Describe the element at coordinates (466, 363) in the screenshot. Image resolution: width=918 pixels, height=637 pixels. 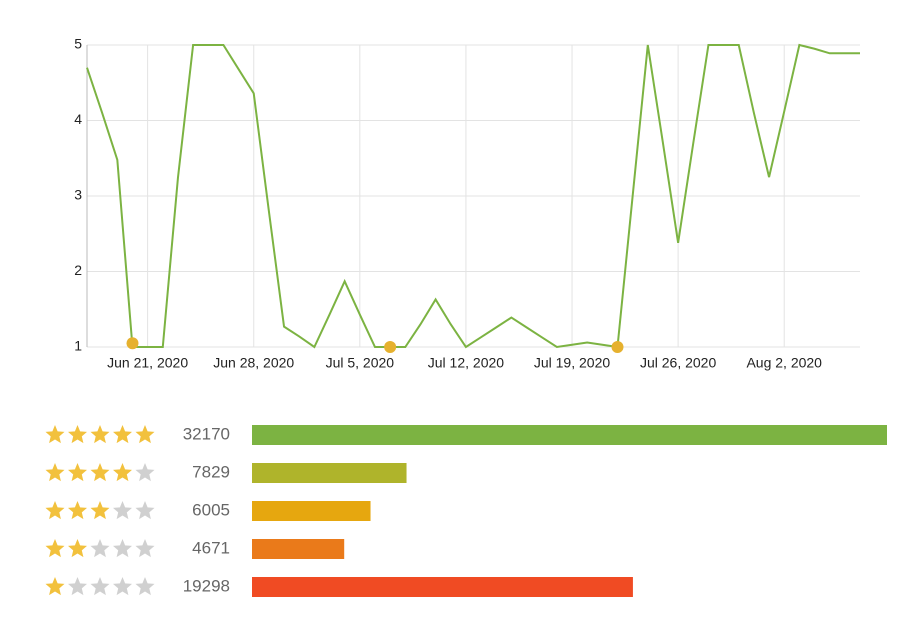
I see `x-tick-label: Jul 12, 2020` at that location.